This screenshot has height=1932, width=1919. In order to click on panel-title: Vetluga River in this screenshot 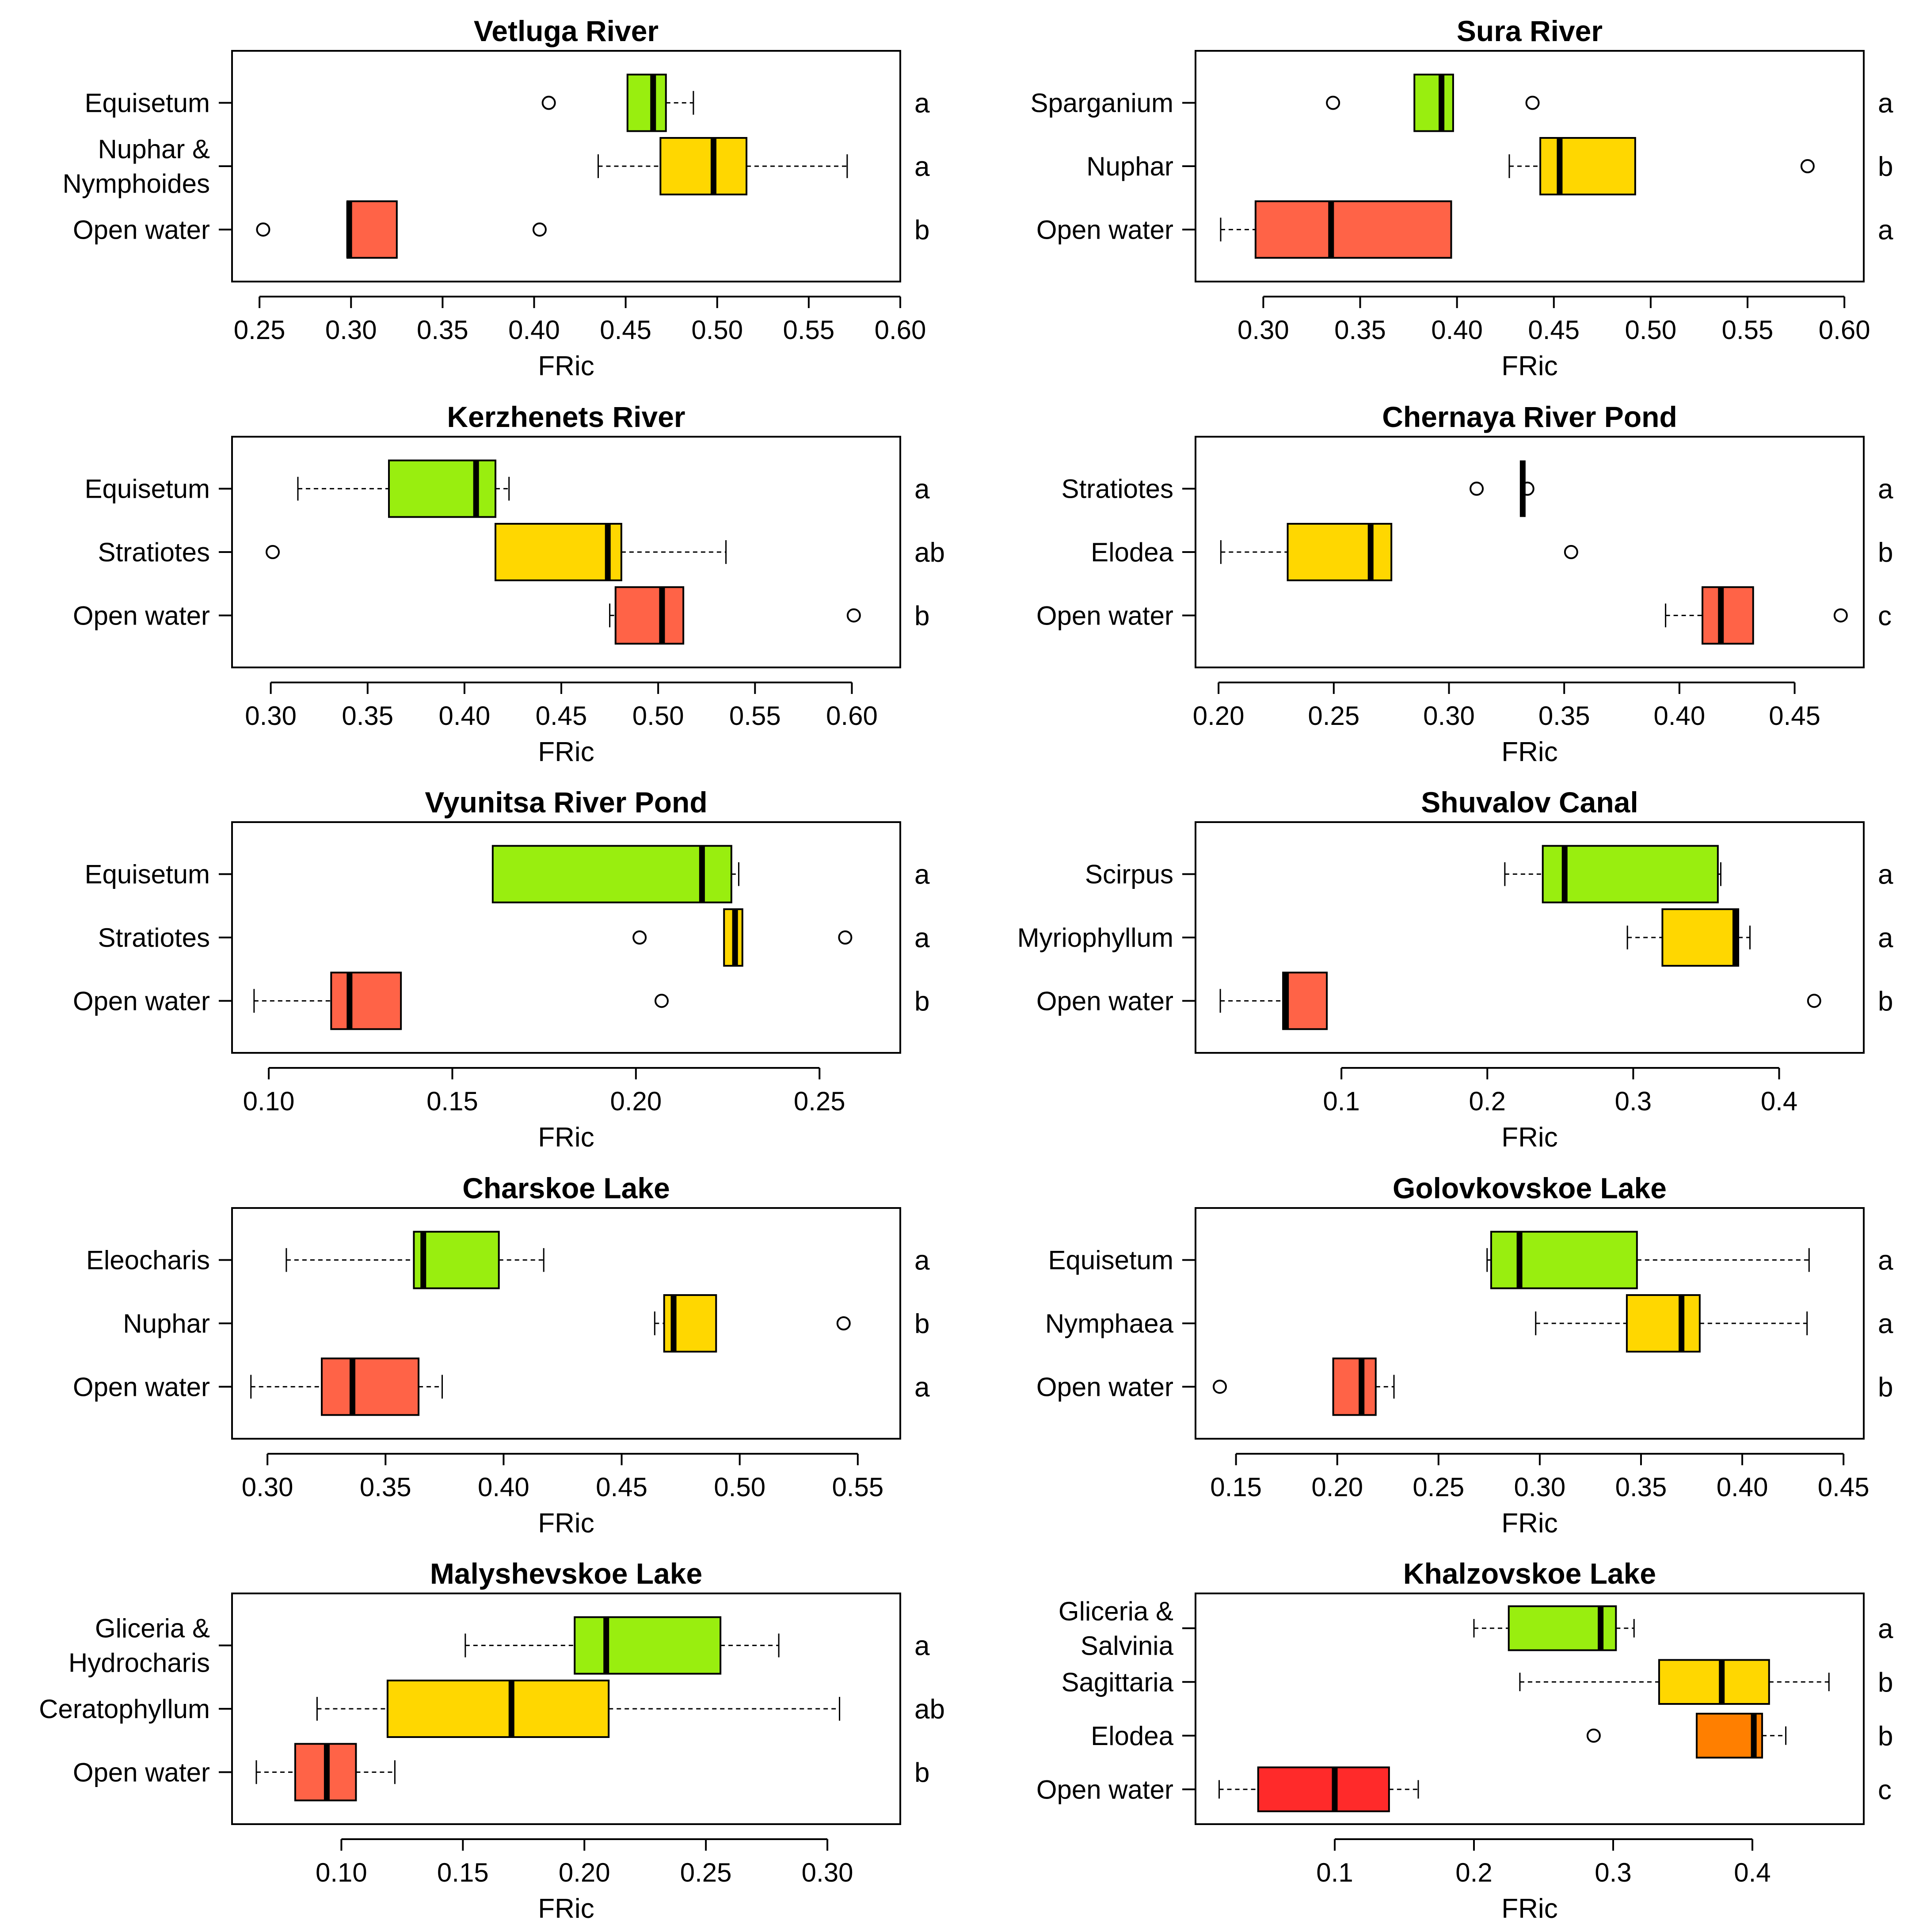, I will do `click(566, 31)`.